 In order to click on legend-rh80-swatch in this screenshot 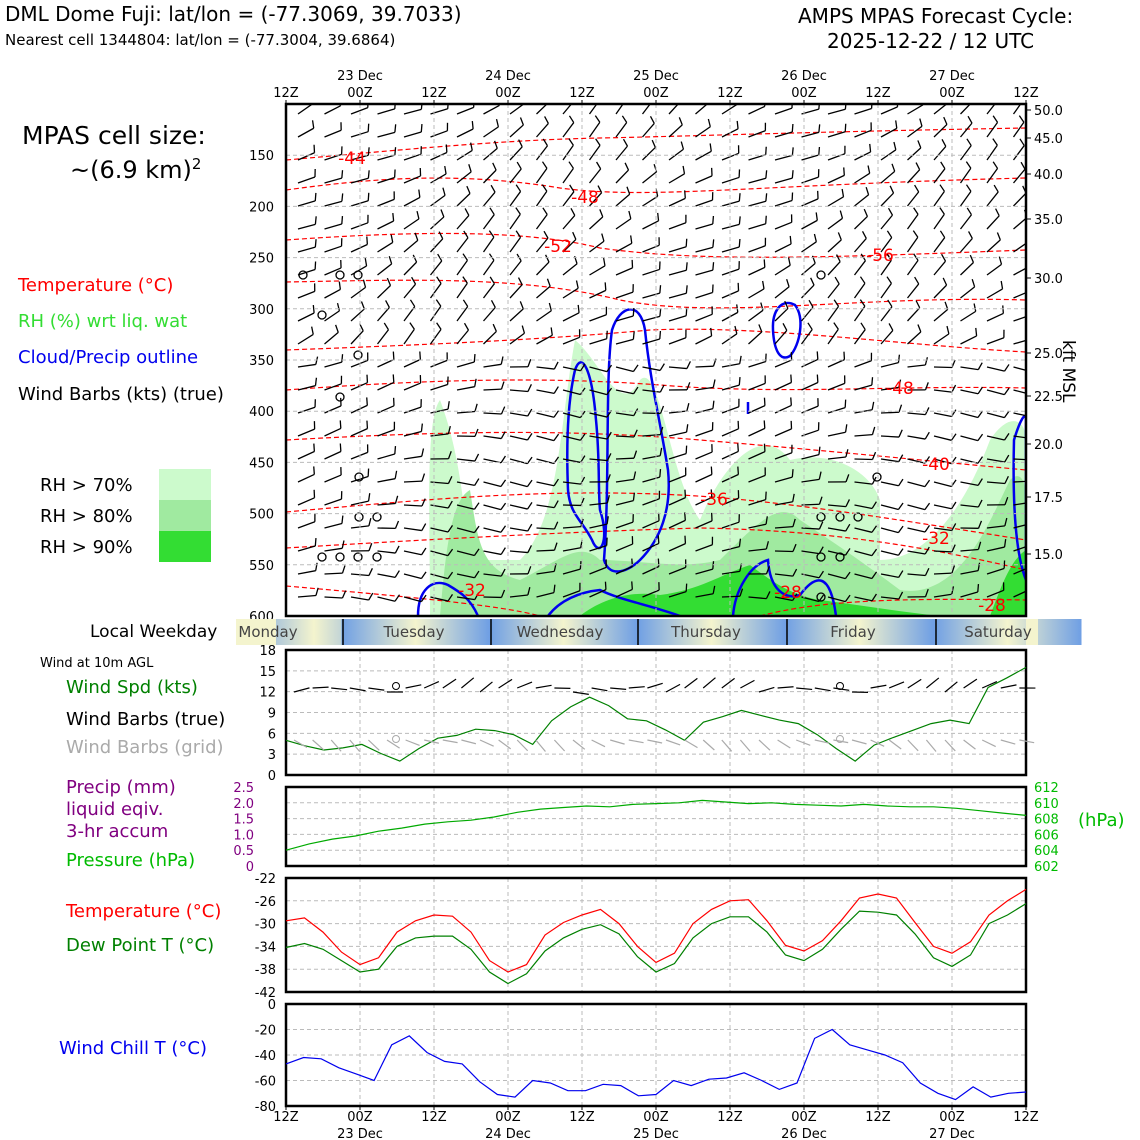, I will do `click(185, 515)`.